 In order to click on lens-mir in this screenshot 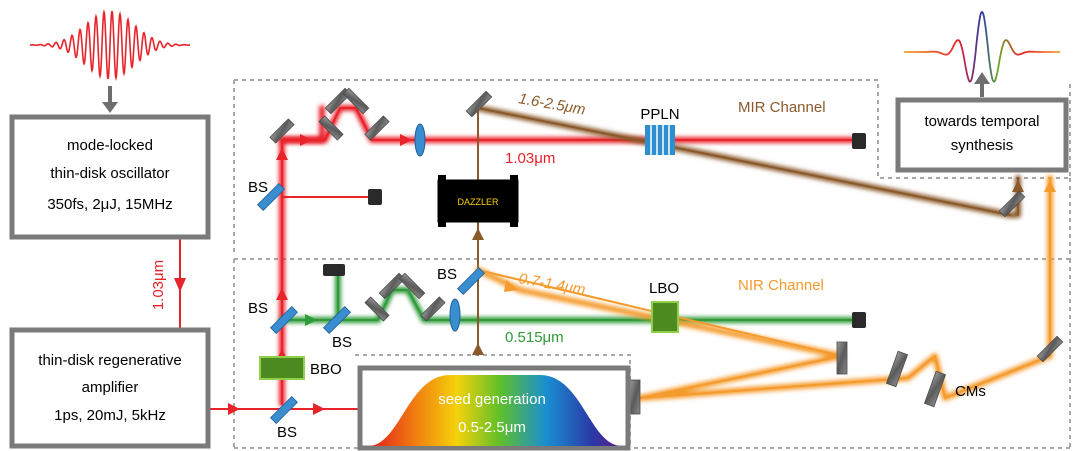, I will do `click(420, 140)`.